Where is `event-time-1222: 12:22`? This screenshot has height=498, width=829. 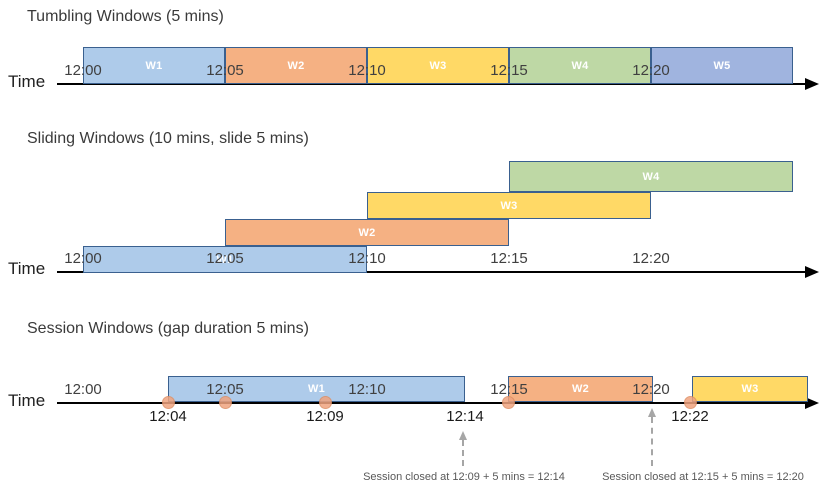
event-time-1222: 12:22 is located at coordinates (690, 416).